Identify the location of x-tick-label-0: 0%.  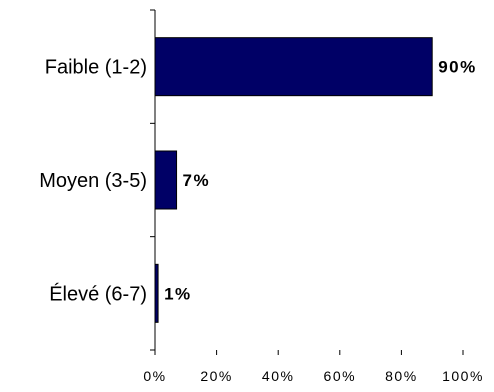
(154, 376).